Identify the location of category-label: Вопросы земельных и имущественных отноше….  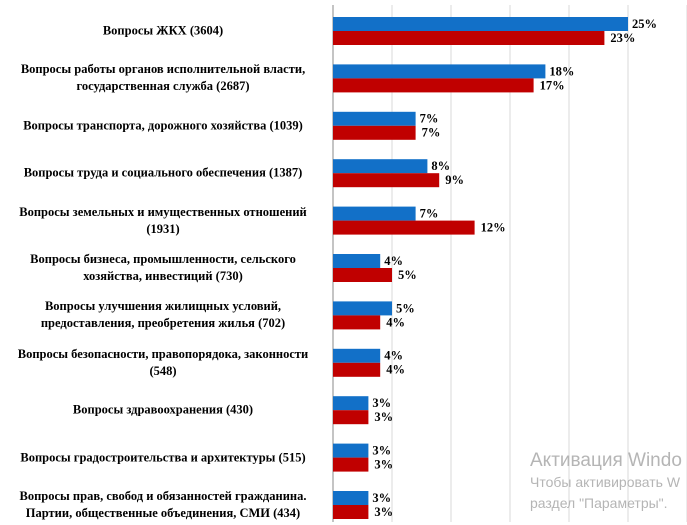
(163, 220).